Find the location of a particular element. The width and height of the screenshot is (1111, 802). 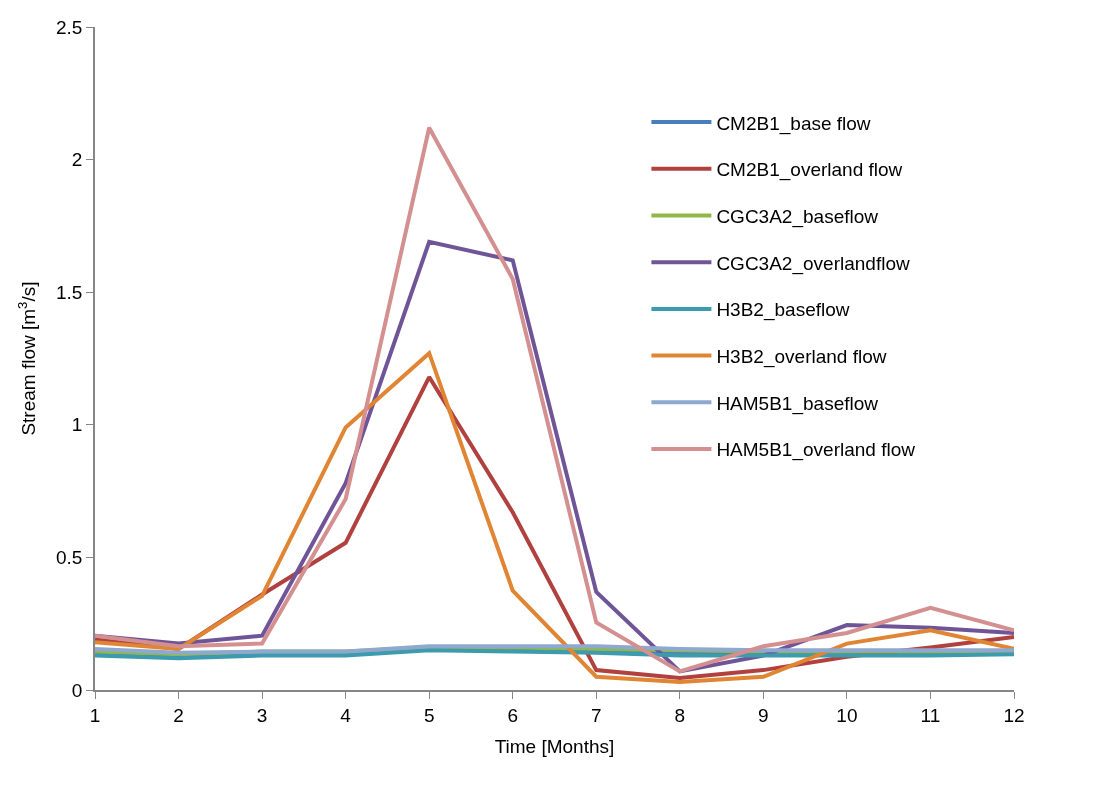

legend-label: CM2B1_base flow is located at coordinates (793, 123).